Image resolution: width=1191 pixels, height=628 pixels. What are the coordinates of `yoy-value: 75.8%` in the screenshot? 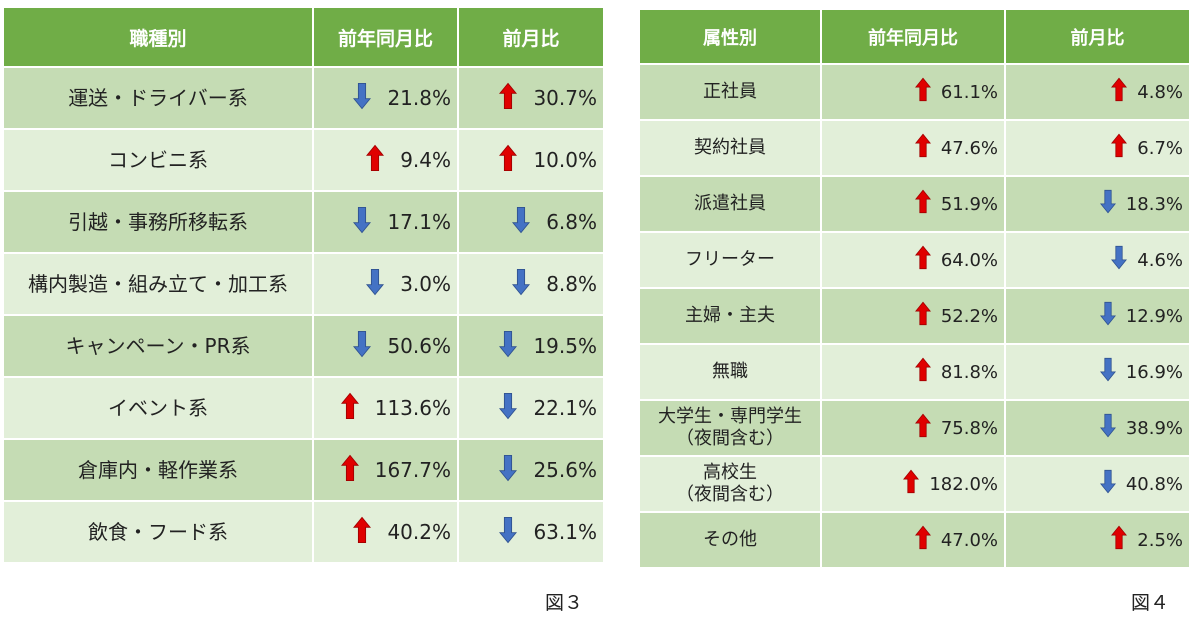 It's located at (969, 428).